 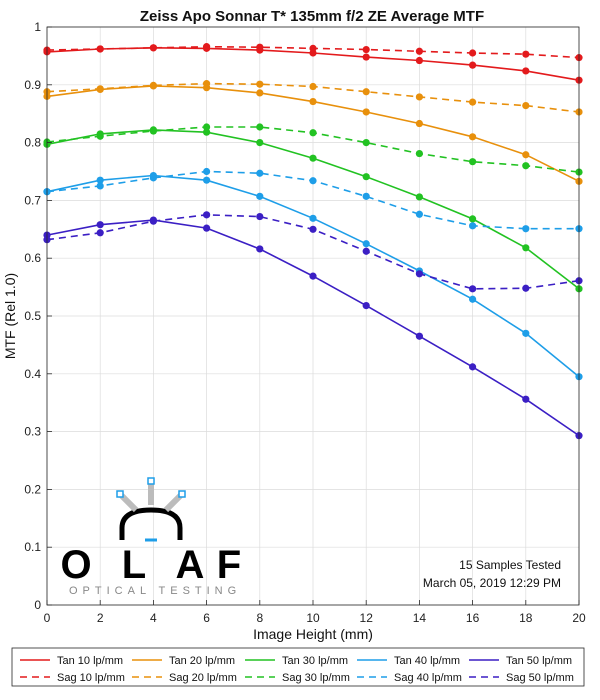 What do you see at coordinates (313, 52) in the screenshot?
I see `series-sag-10-lp-mm` at bounding box center [313, 52].